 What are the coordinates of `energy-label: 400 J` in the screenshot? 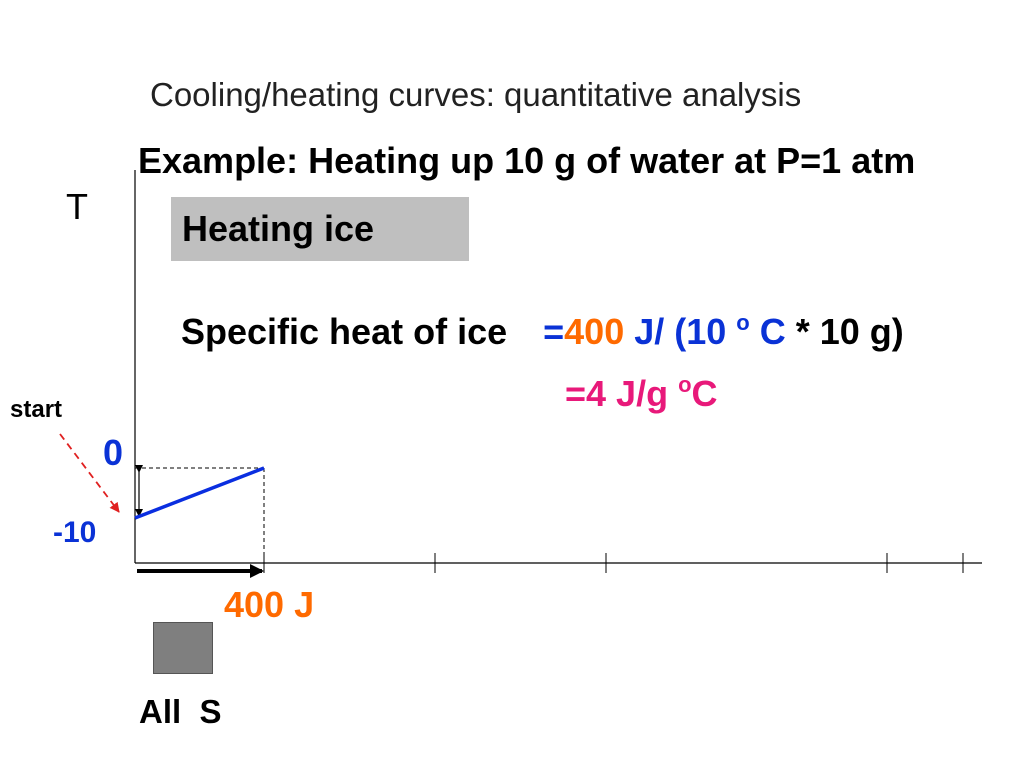 It's located at (269, 604).